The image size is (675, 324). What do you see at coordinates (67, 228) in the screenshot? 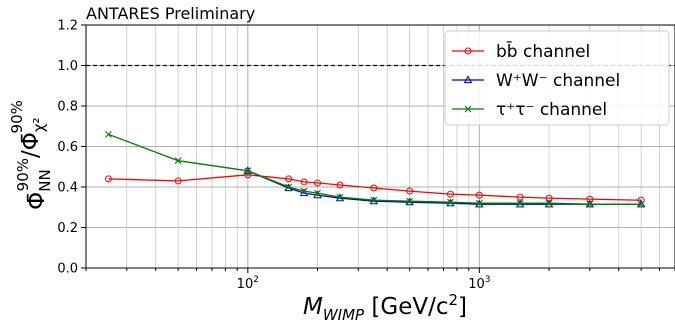
I see `y-tick-label: 0.2` at bounding box center [67, 228].